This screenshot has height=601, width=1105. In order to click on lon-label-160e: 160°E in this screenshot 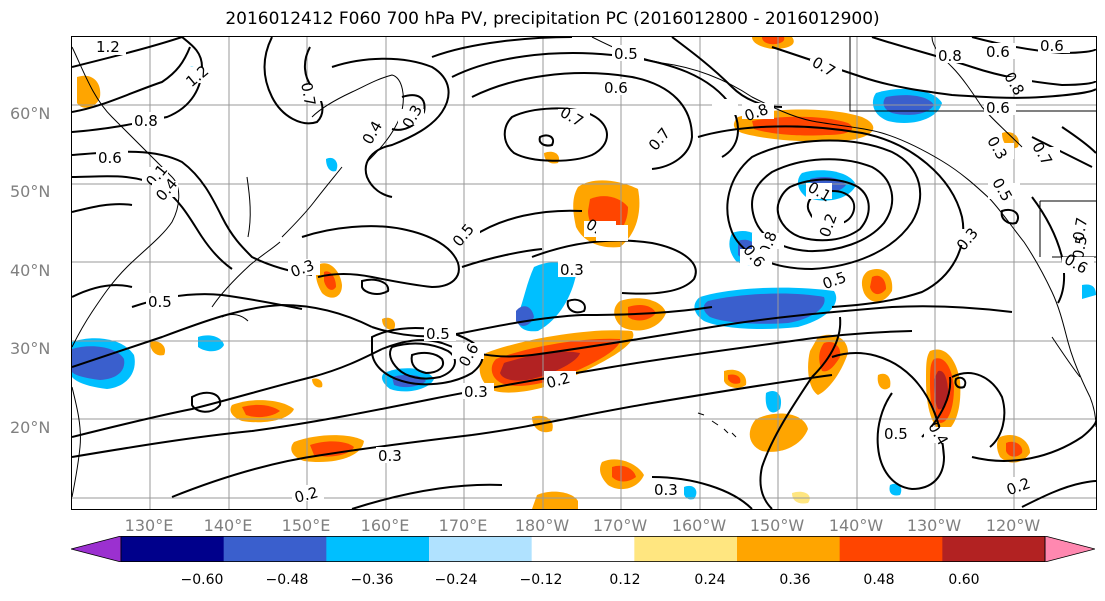, I will do `click(385, 525)`.